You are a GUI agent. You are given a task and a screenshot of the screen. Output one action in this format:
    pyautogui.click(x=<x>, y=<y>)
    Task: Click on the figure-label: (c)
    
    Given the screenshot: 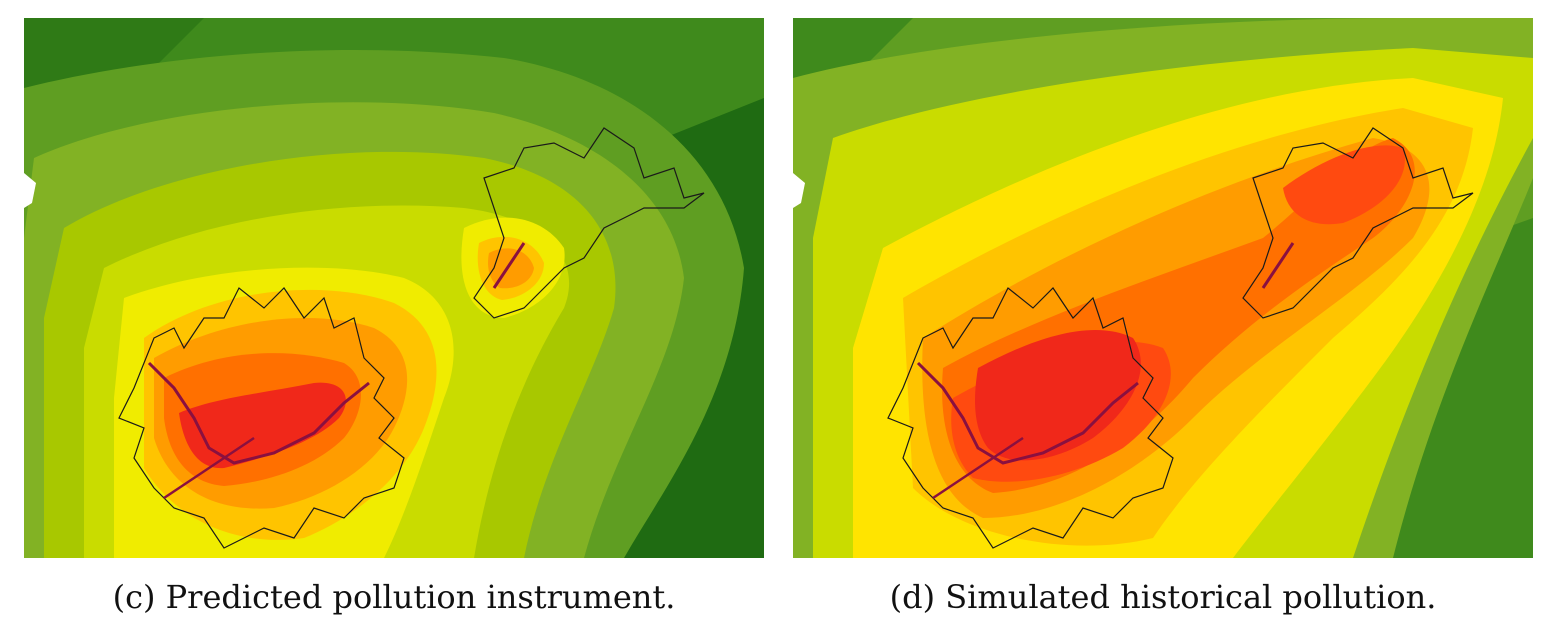 What is the action you would take?
    pyautogui.click(x=134, y=597)
    